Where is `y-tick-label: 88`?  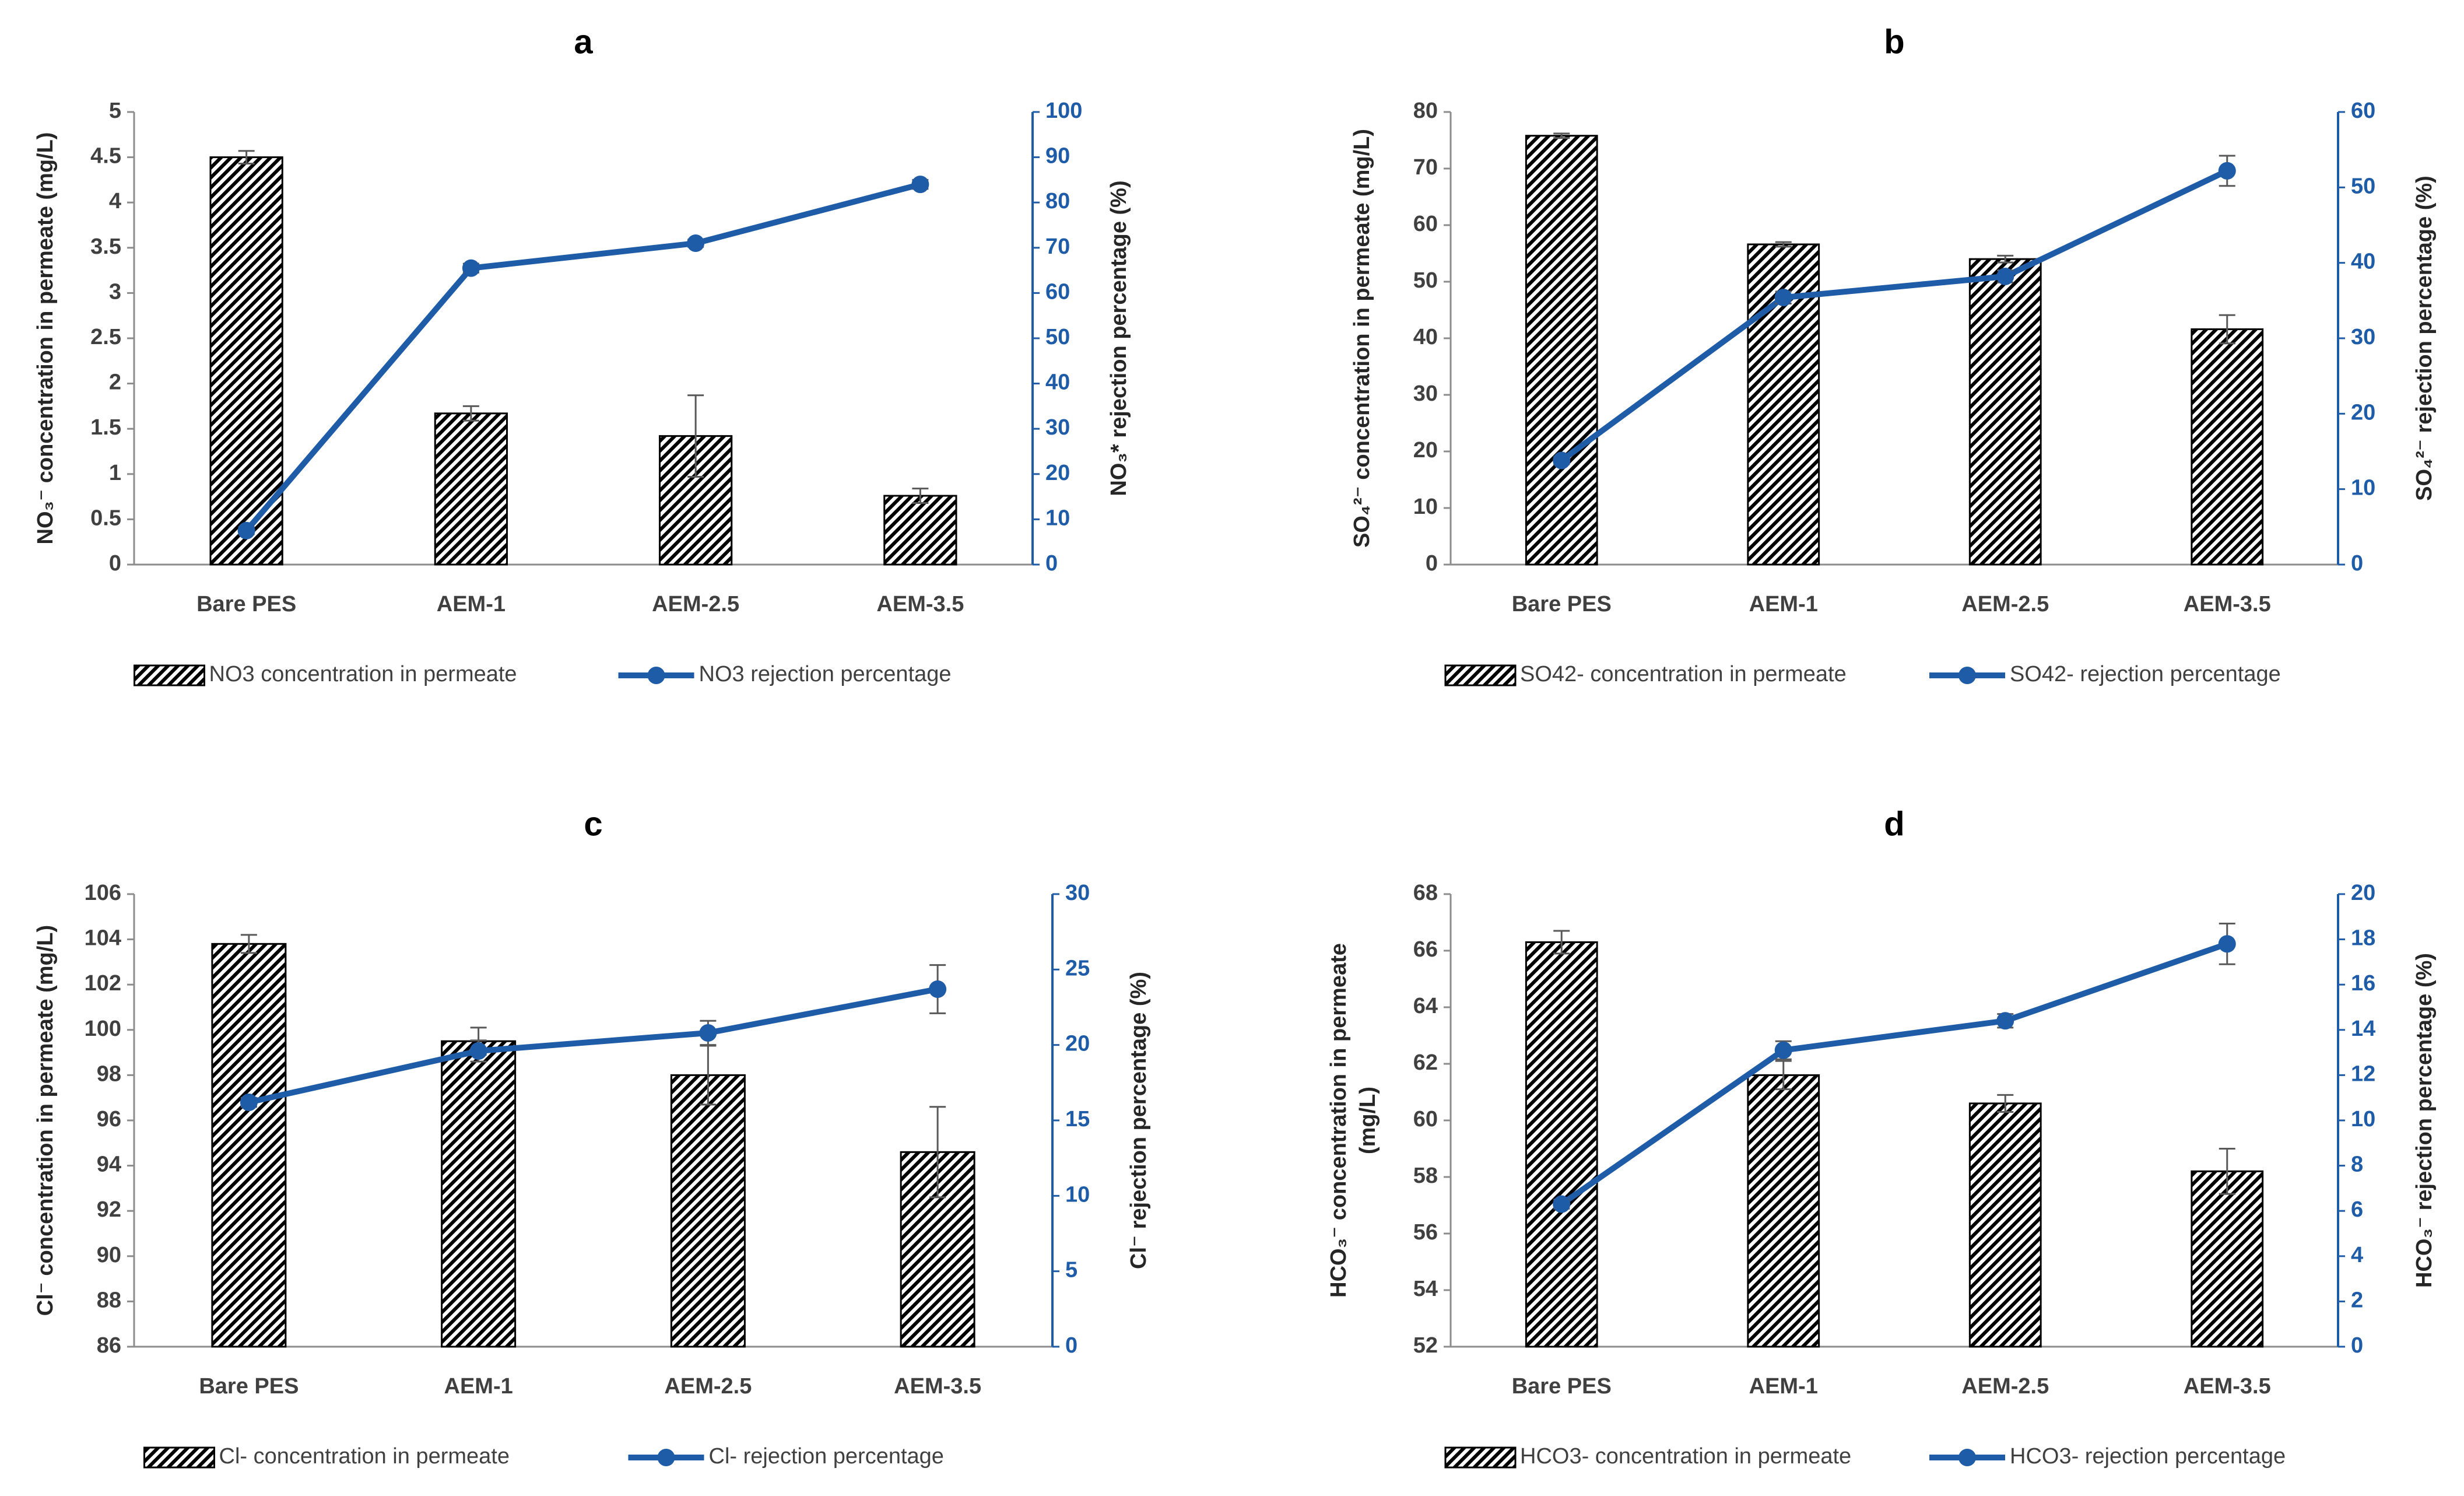
y-tick-label: 88 is located at coordinates (109, 1300).